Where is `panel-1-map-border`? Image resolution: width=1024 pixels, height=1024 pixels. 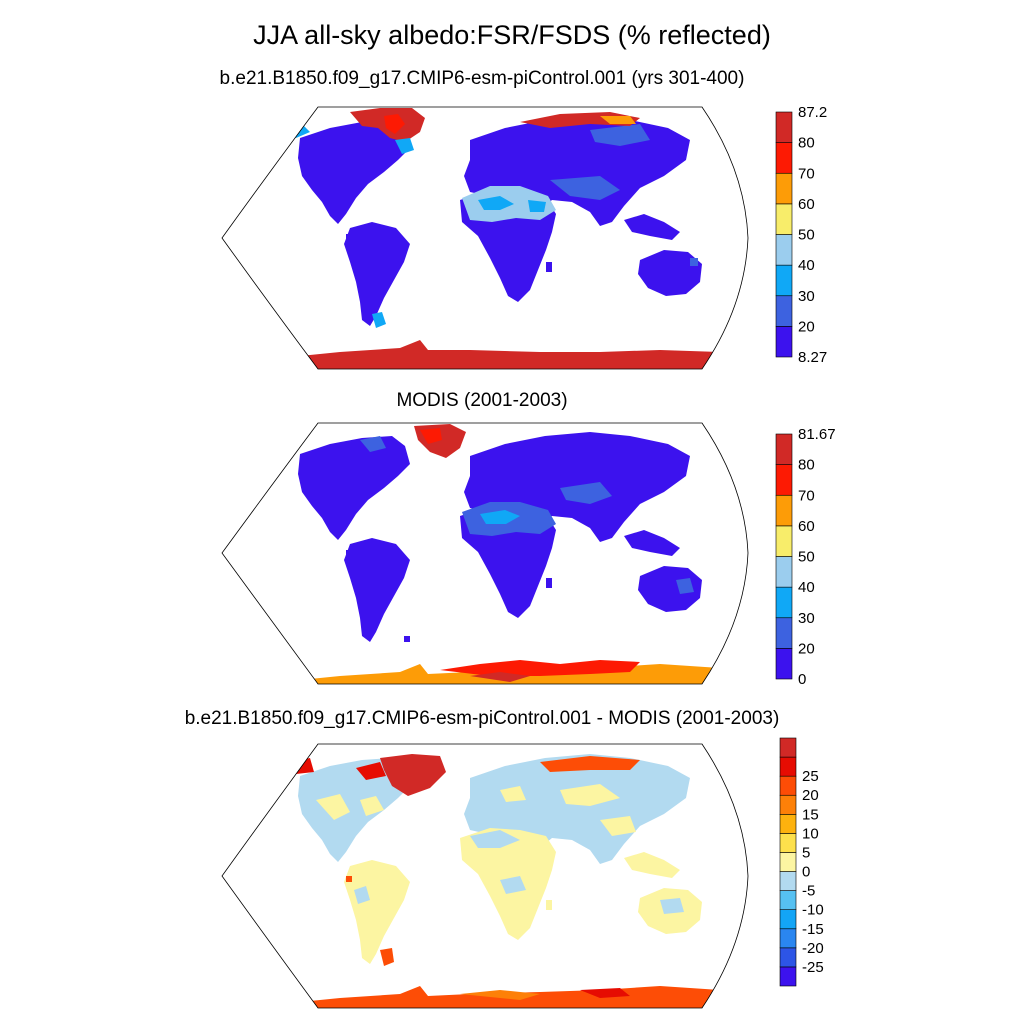 panel-1-map-border is located at coordinates (485, 238).